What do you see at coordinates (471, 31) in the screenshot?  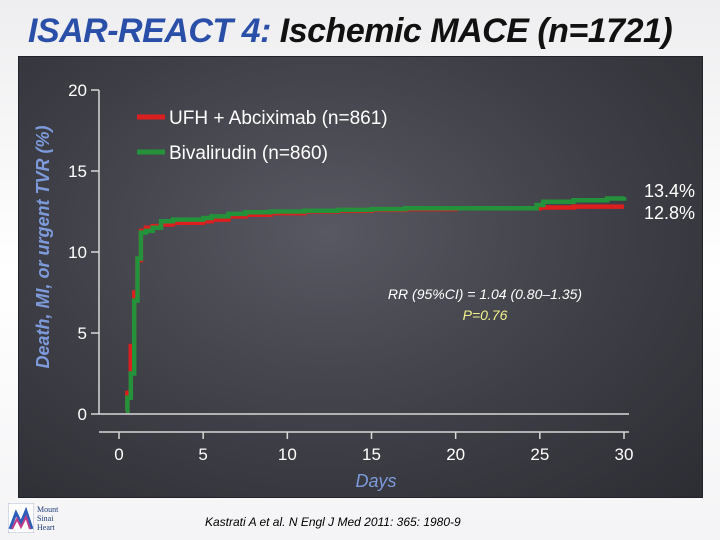 I see `title-rest: Ischemic MACE (n=1721)` at bounding box center [471, 31].